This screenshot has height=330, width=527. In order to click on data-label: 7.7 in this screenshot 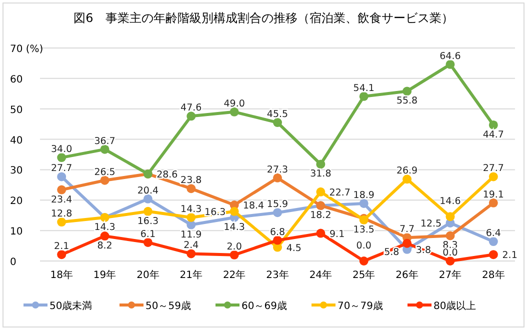, I will do `click(407, 230)`.